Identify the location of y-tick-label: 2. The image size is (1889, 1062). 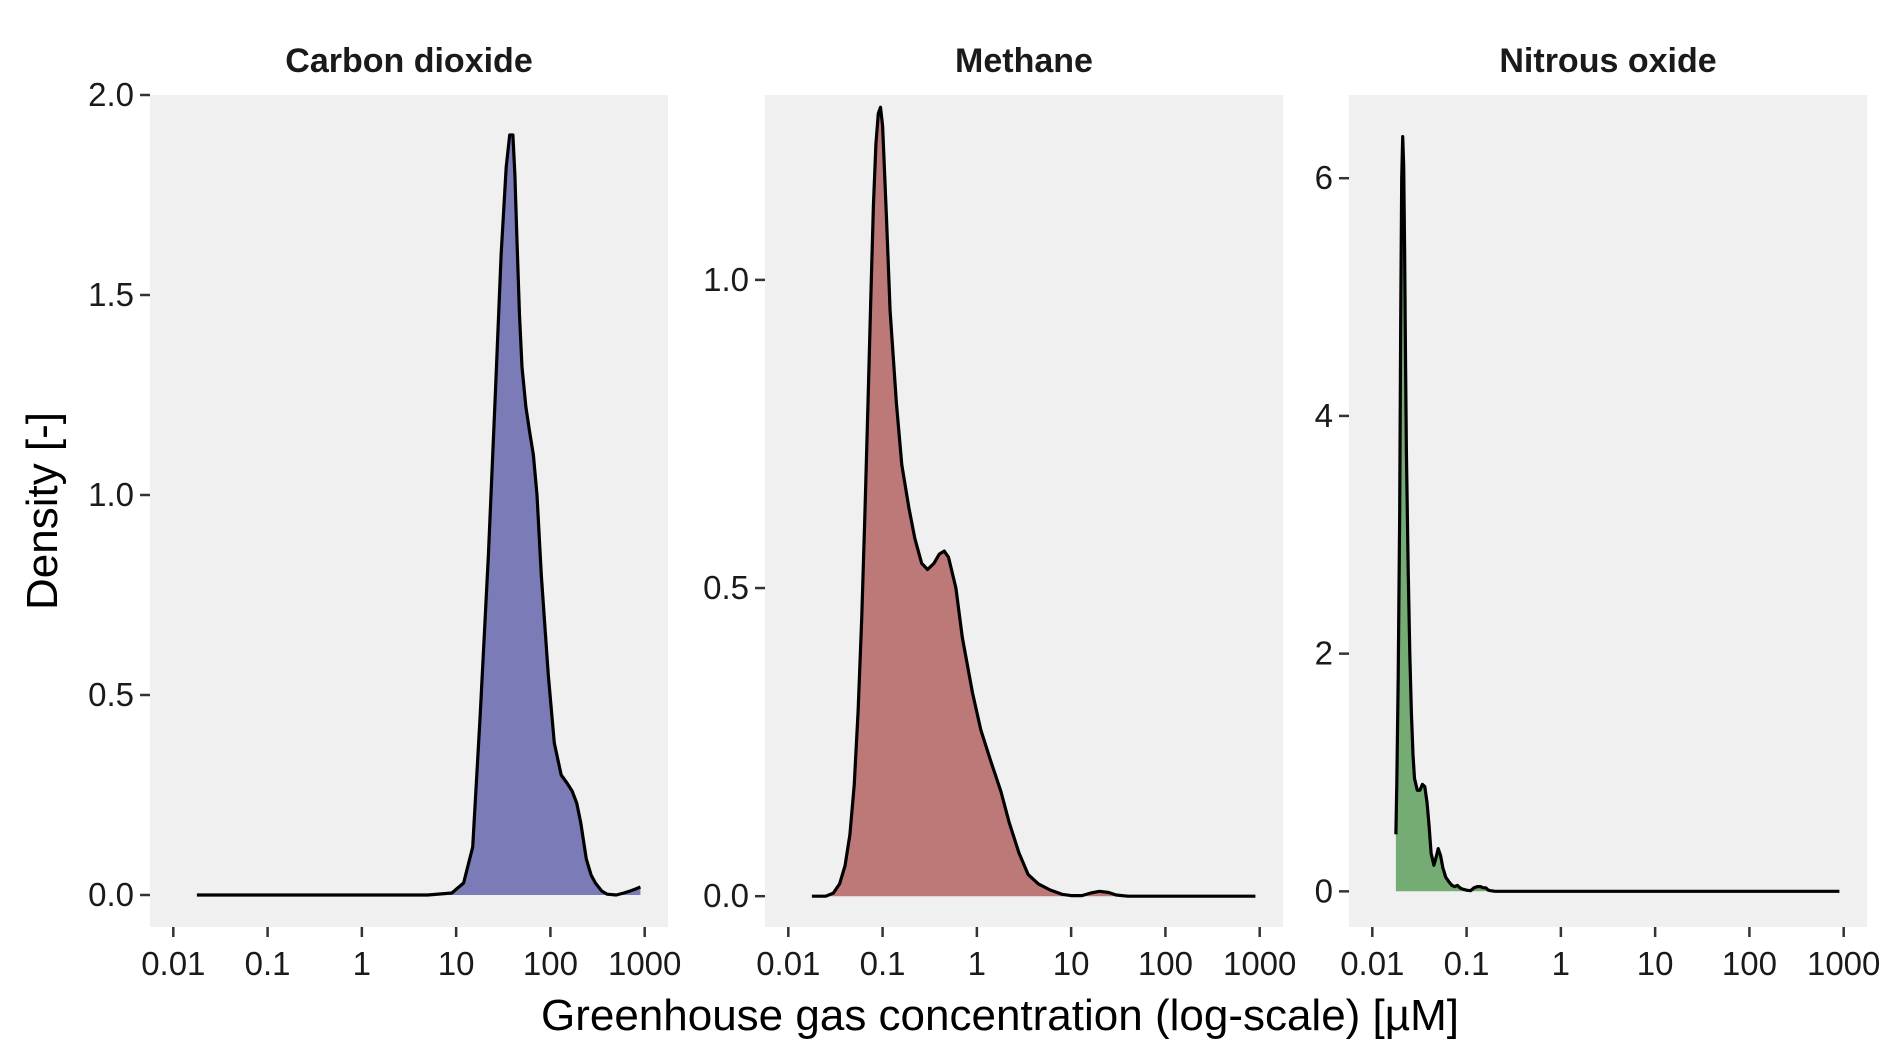
(1324, 653).